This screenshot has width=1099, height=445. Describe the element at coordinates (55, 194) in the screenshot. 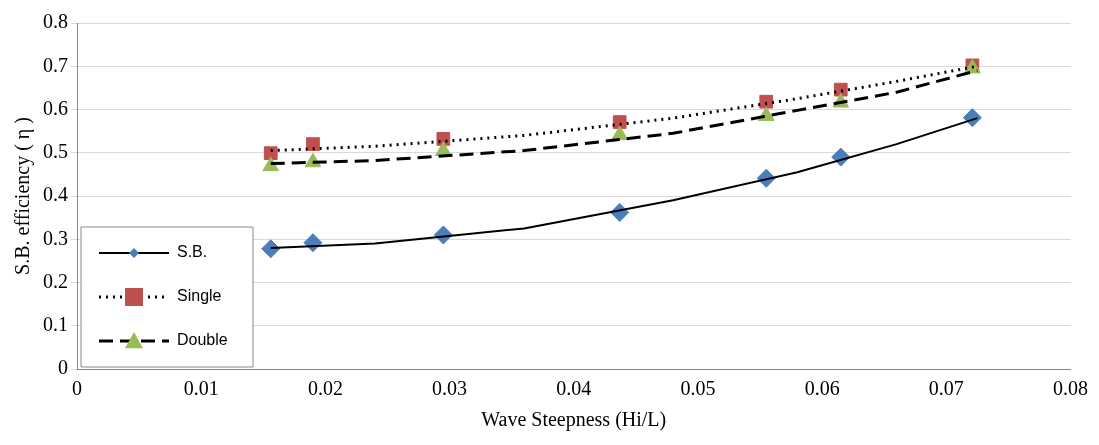

I see `y-tick-label: 0.4` at that location.